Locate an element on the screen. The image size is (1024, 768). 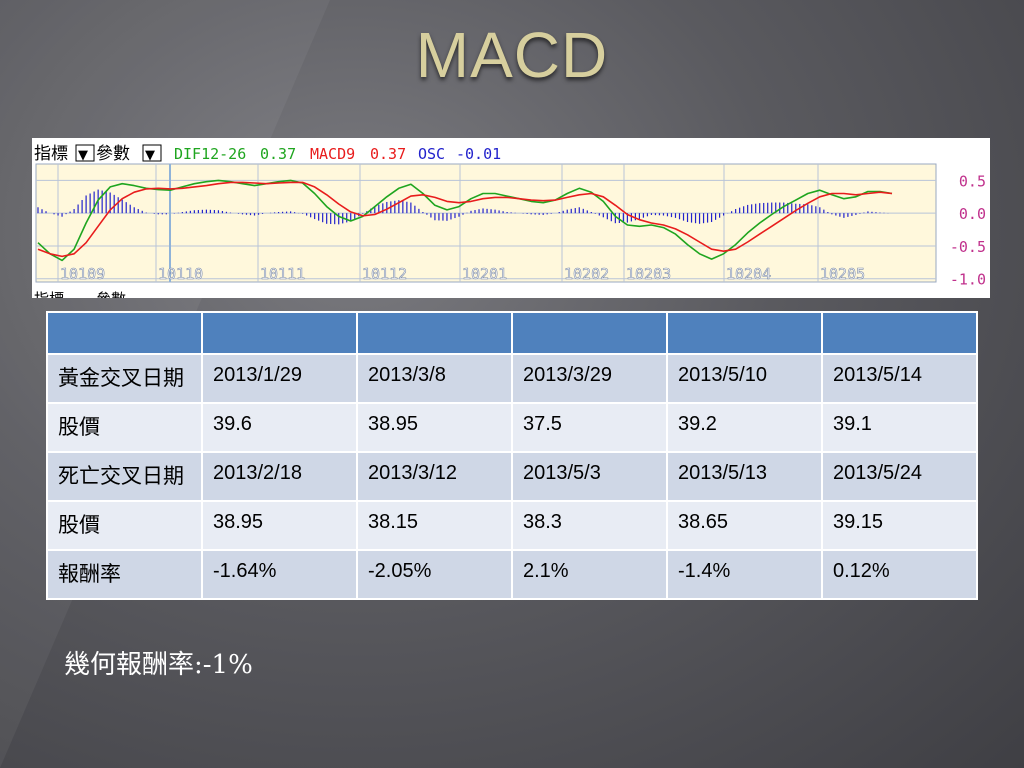
grid-lines is located at coordinates (486, 223).